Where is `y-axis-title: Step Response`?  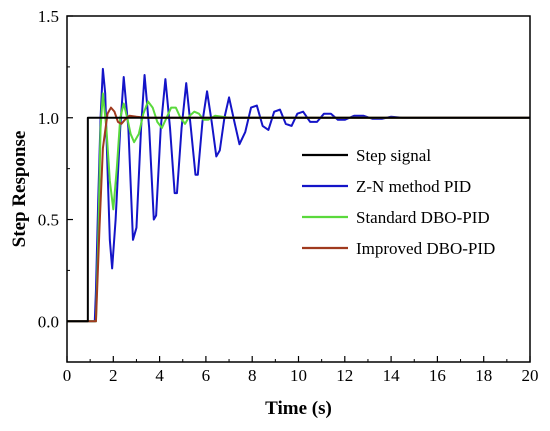
y-axis-title: Step Response is located at coordinates (19, 189).